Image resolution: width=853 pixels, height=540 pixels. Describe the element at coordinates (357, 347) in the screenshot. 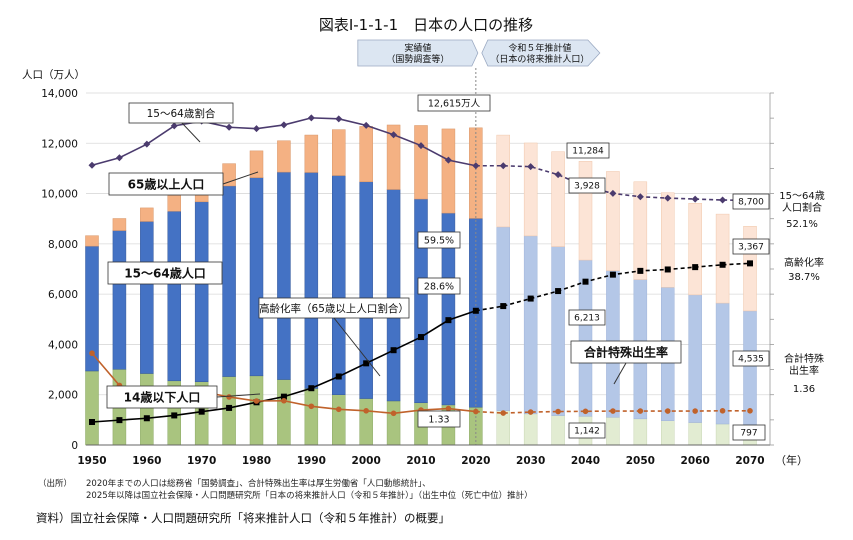

I see `leader-aging` at that location.